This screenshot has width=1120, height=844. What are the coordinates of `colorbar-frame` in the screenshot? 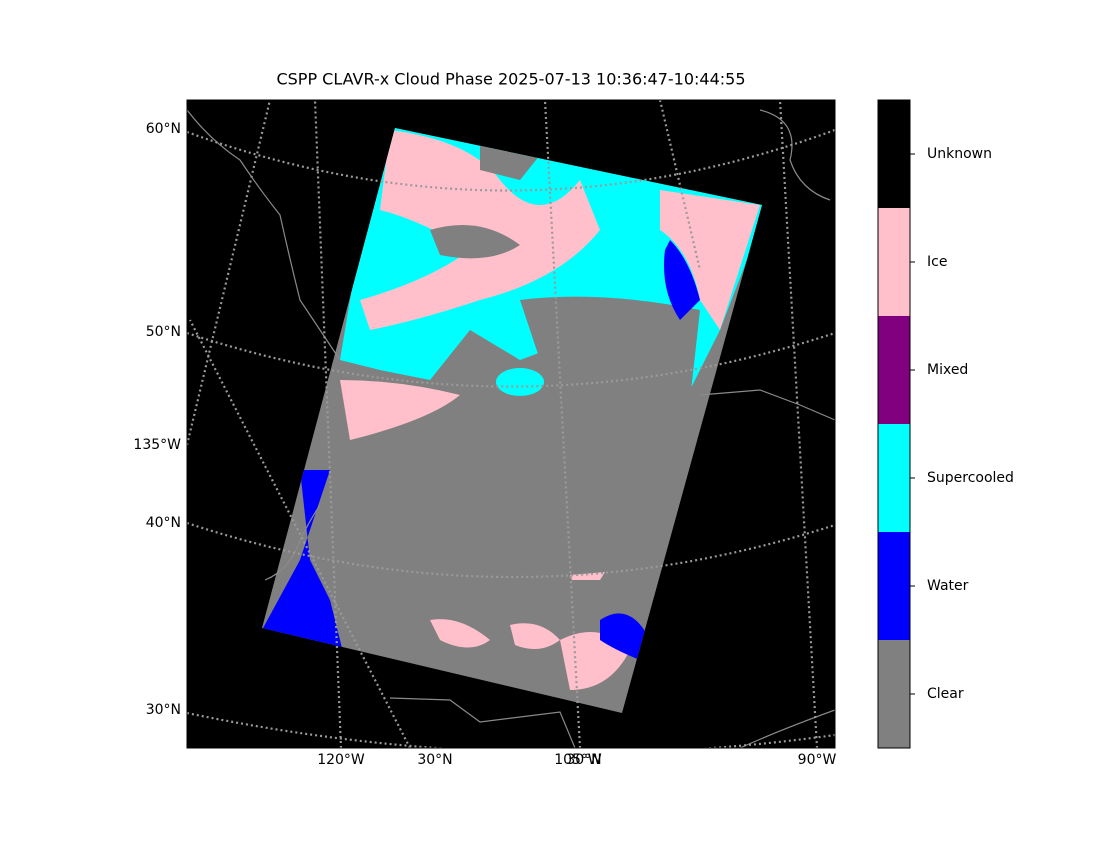 It's located at (894, 424).